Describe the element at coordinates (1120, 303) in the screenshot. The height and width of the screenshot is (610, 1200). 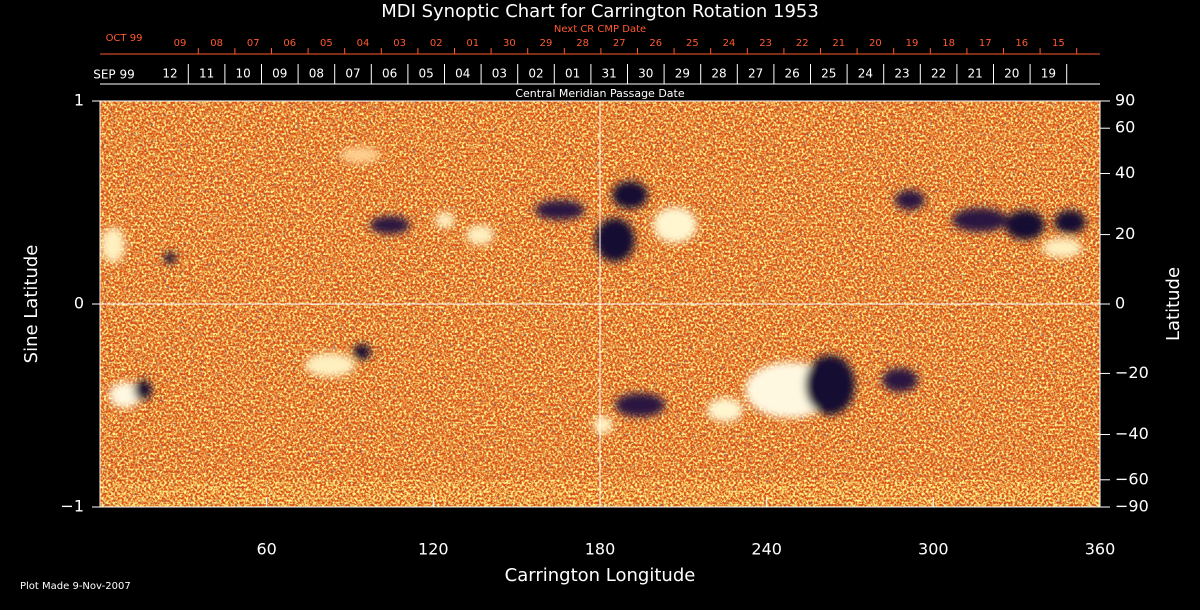
I see `y2-tick-label: 0` at that location.